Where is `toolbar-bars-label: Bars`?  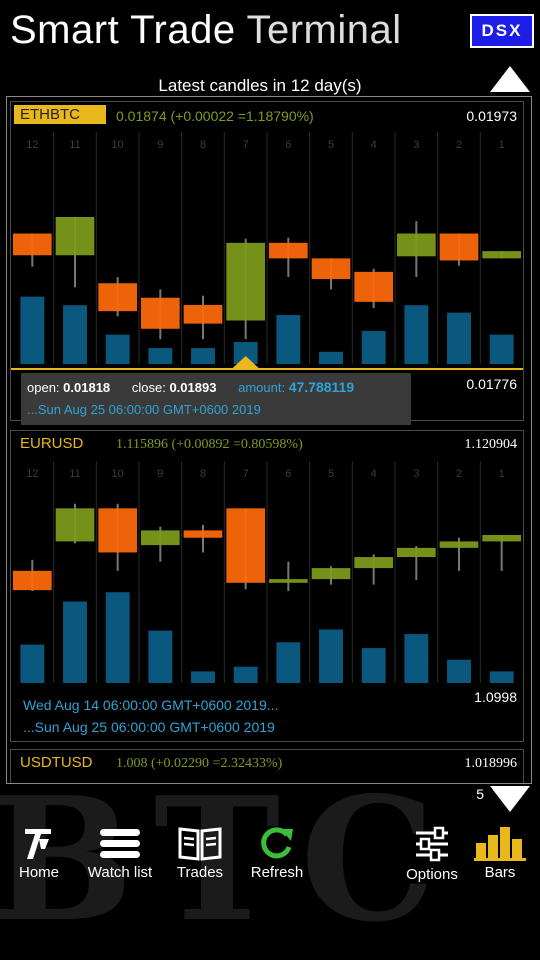
toolbar-bars-label: Bars is located at coordinates (500, 872).